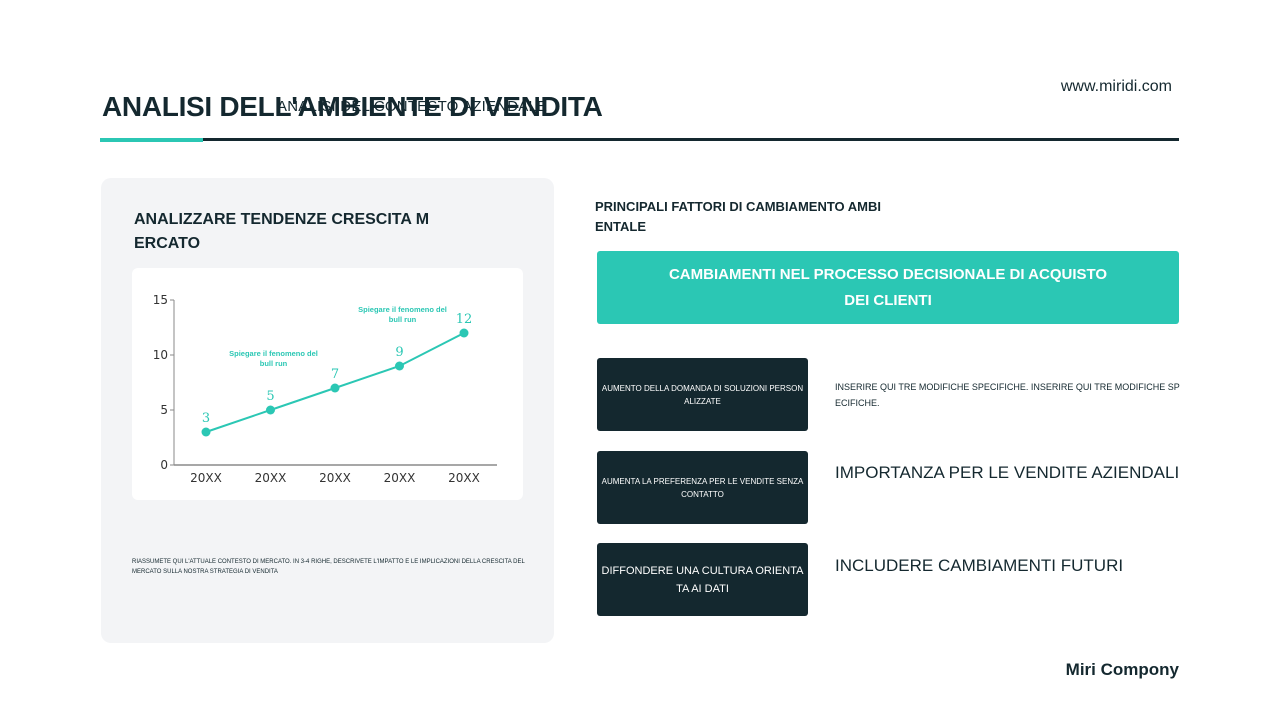  I want to click on chart-axes, so click(335, 383).